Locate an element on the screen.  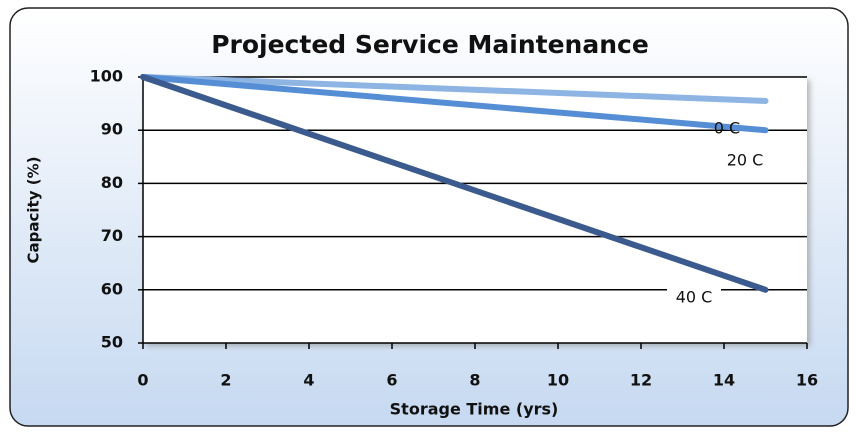
x-tick-label: 0 is located at coordinates (142, 380).